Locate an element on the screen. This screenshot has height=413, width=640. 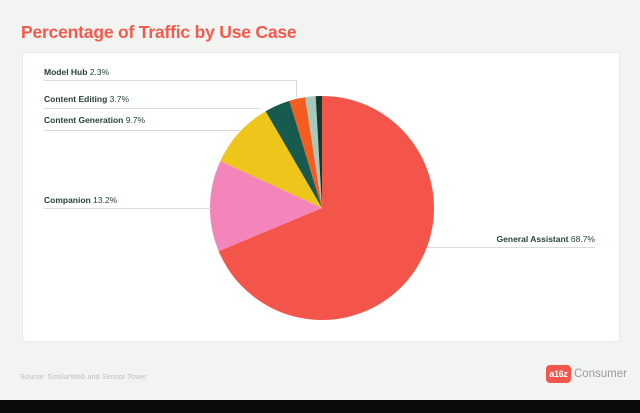
label-companion: Companion 13.2% is located at coordinates (80, 200).